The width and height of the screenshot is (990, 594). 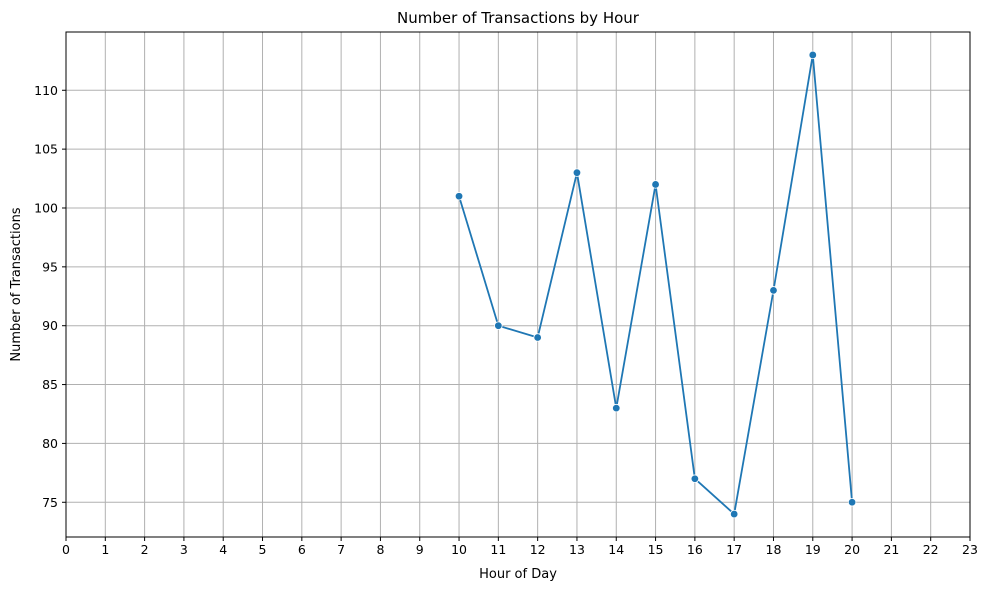 What do you see at coordinates (263, 549) in the screenshot?
I see `x-tick-label: 5` at bounding box center [263, 549].